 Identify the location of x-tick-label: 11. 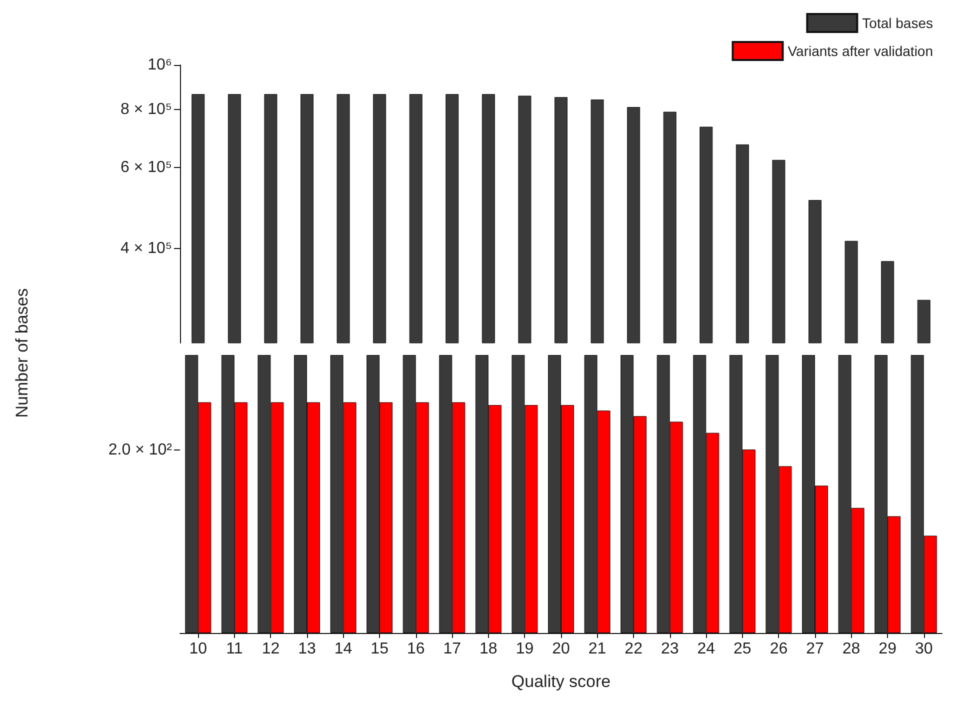
(234, 649).